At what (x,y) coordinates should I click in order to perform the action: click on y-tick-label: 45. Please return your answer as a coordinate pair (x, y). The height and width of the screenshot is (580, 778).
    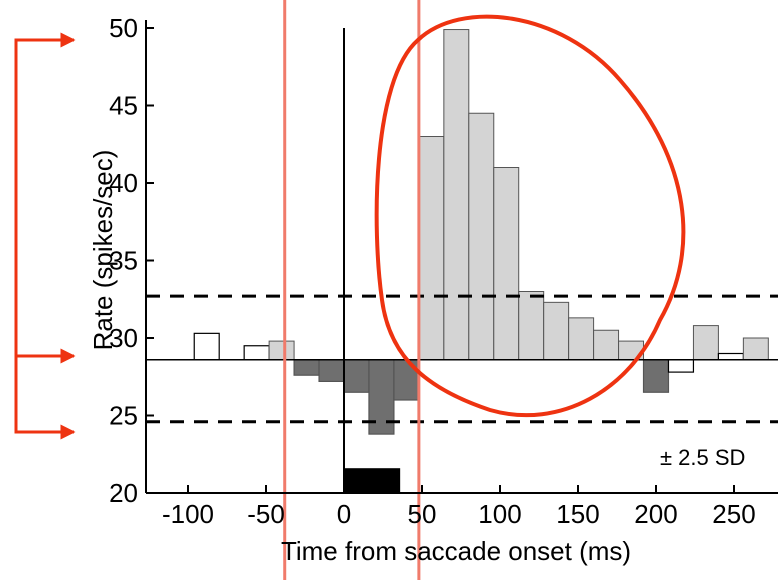
    Looking at the image, I should click on (123, 106).